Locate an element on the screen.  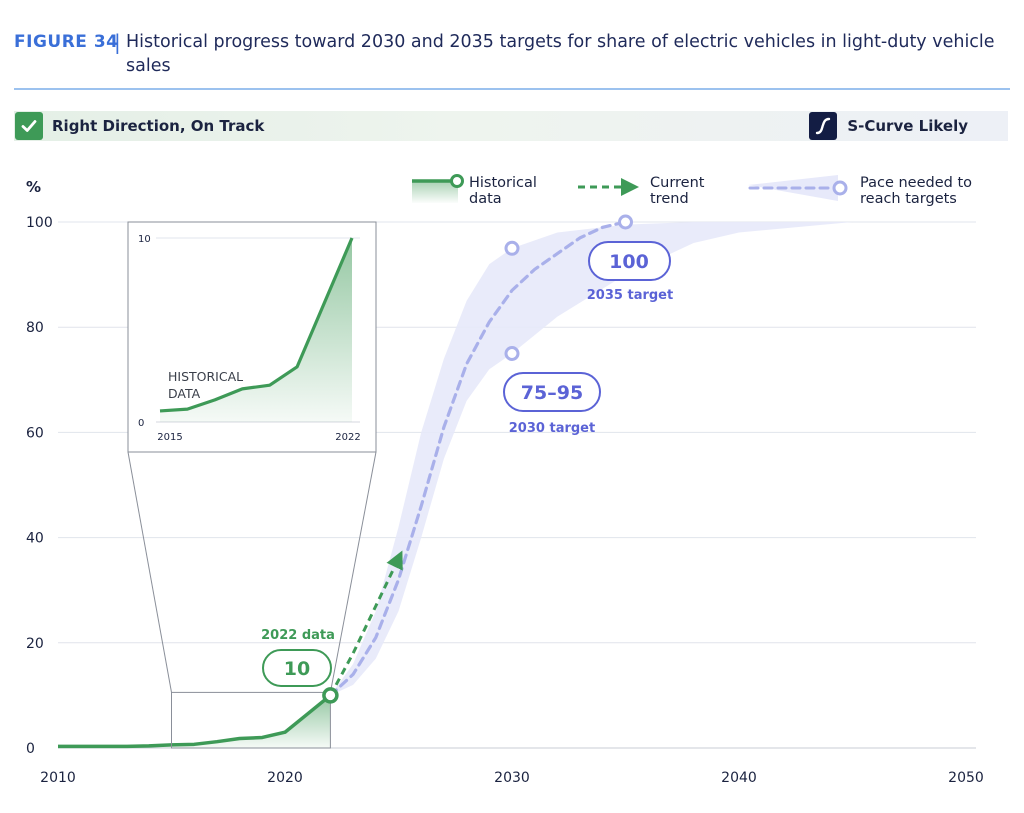
annotation-2035-value: 100 is located at coordinates (629, 262).